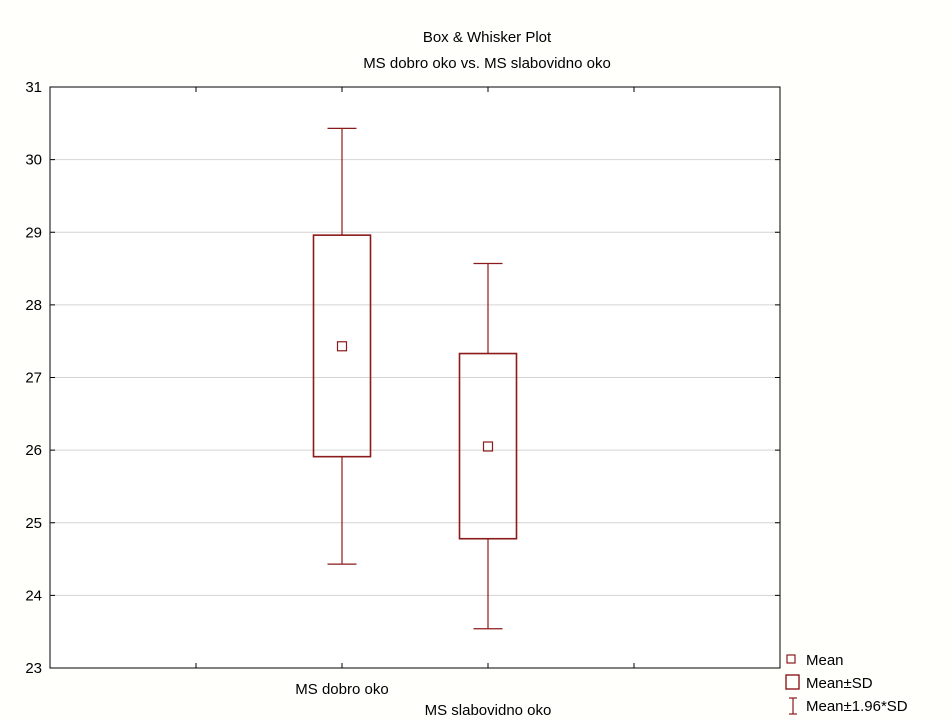  I want to click on y-tick-label: 25, so click(33, 523).